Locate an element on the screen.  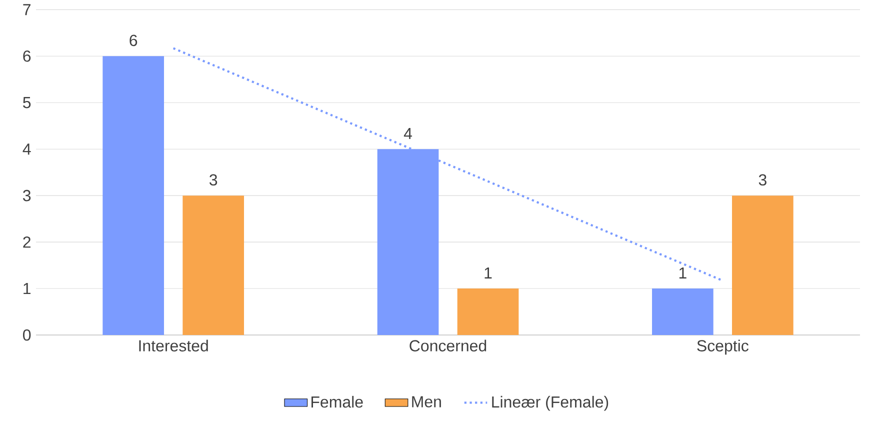
y-tick-label: 5 is located at coordinates (27, 102).